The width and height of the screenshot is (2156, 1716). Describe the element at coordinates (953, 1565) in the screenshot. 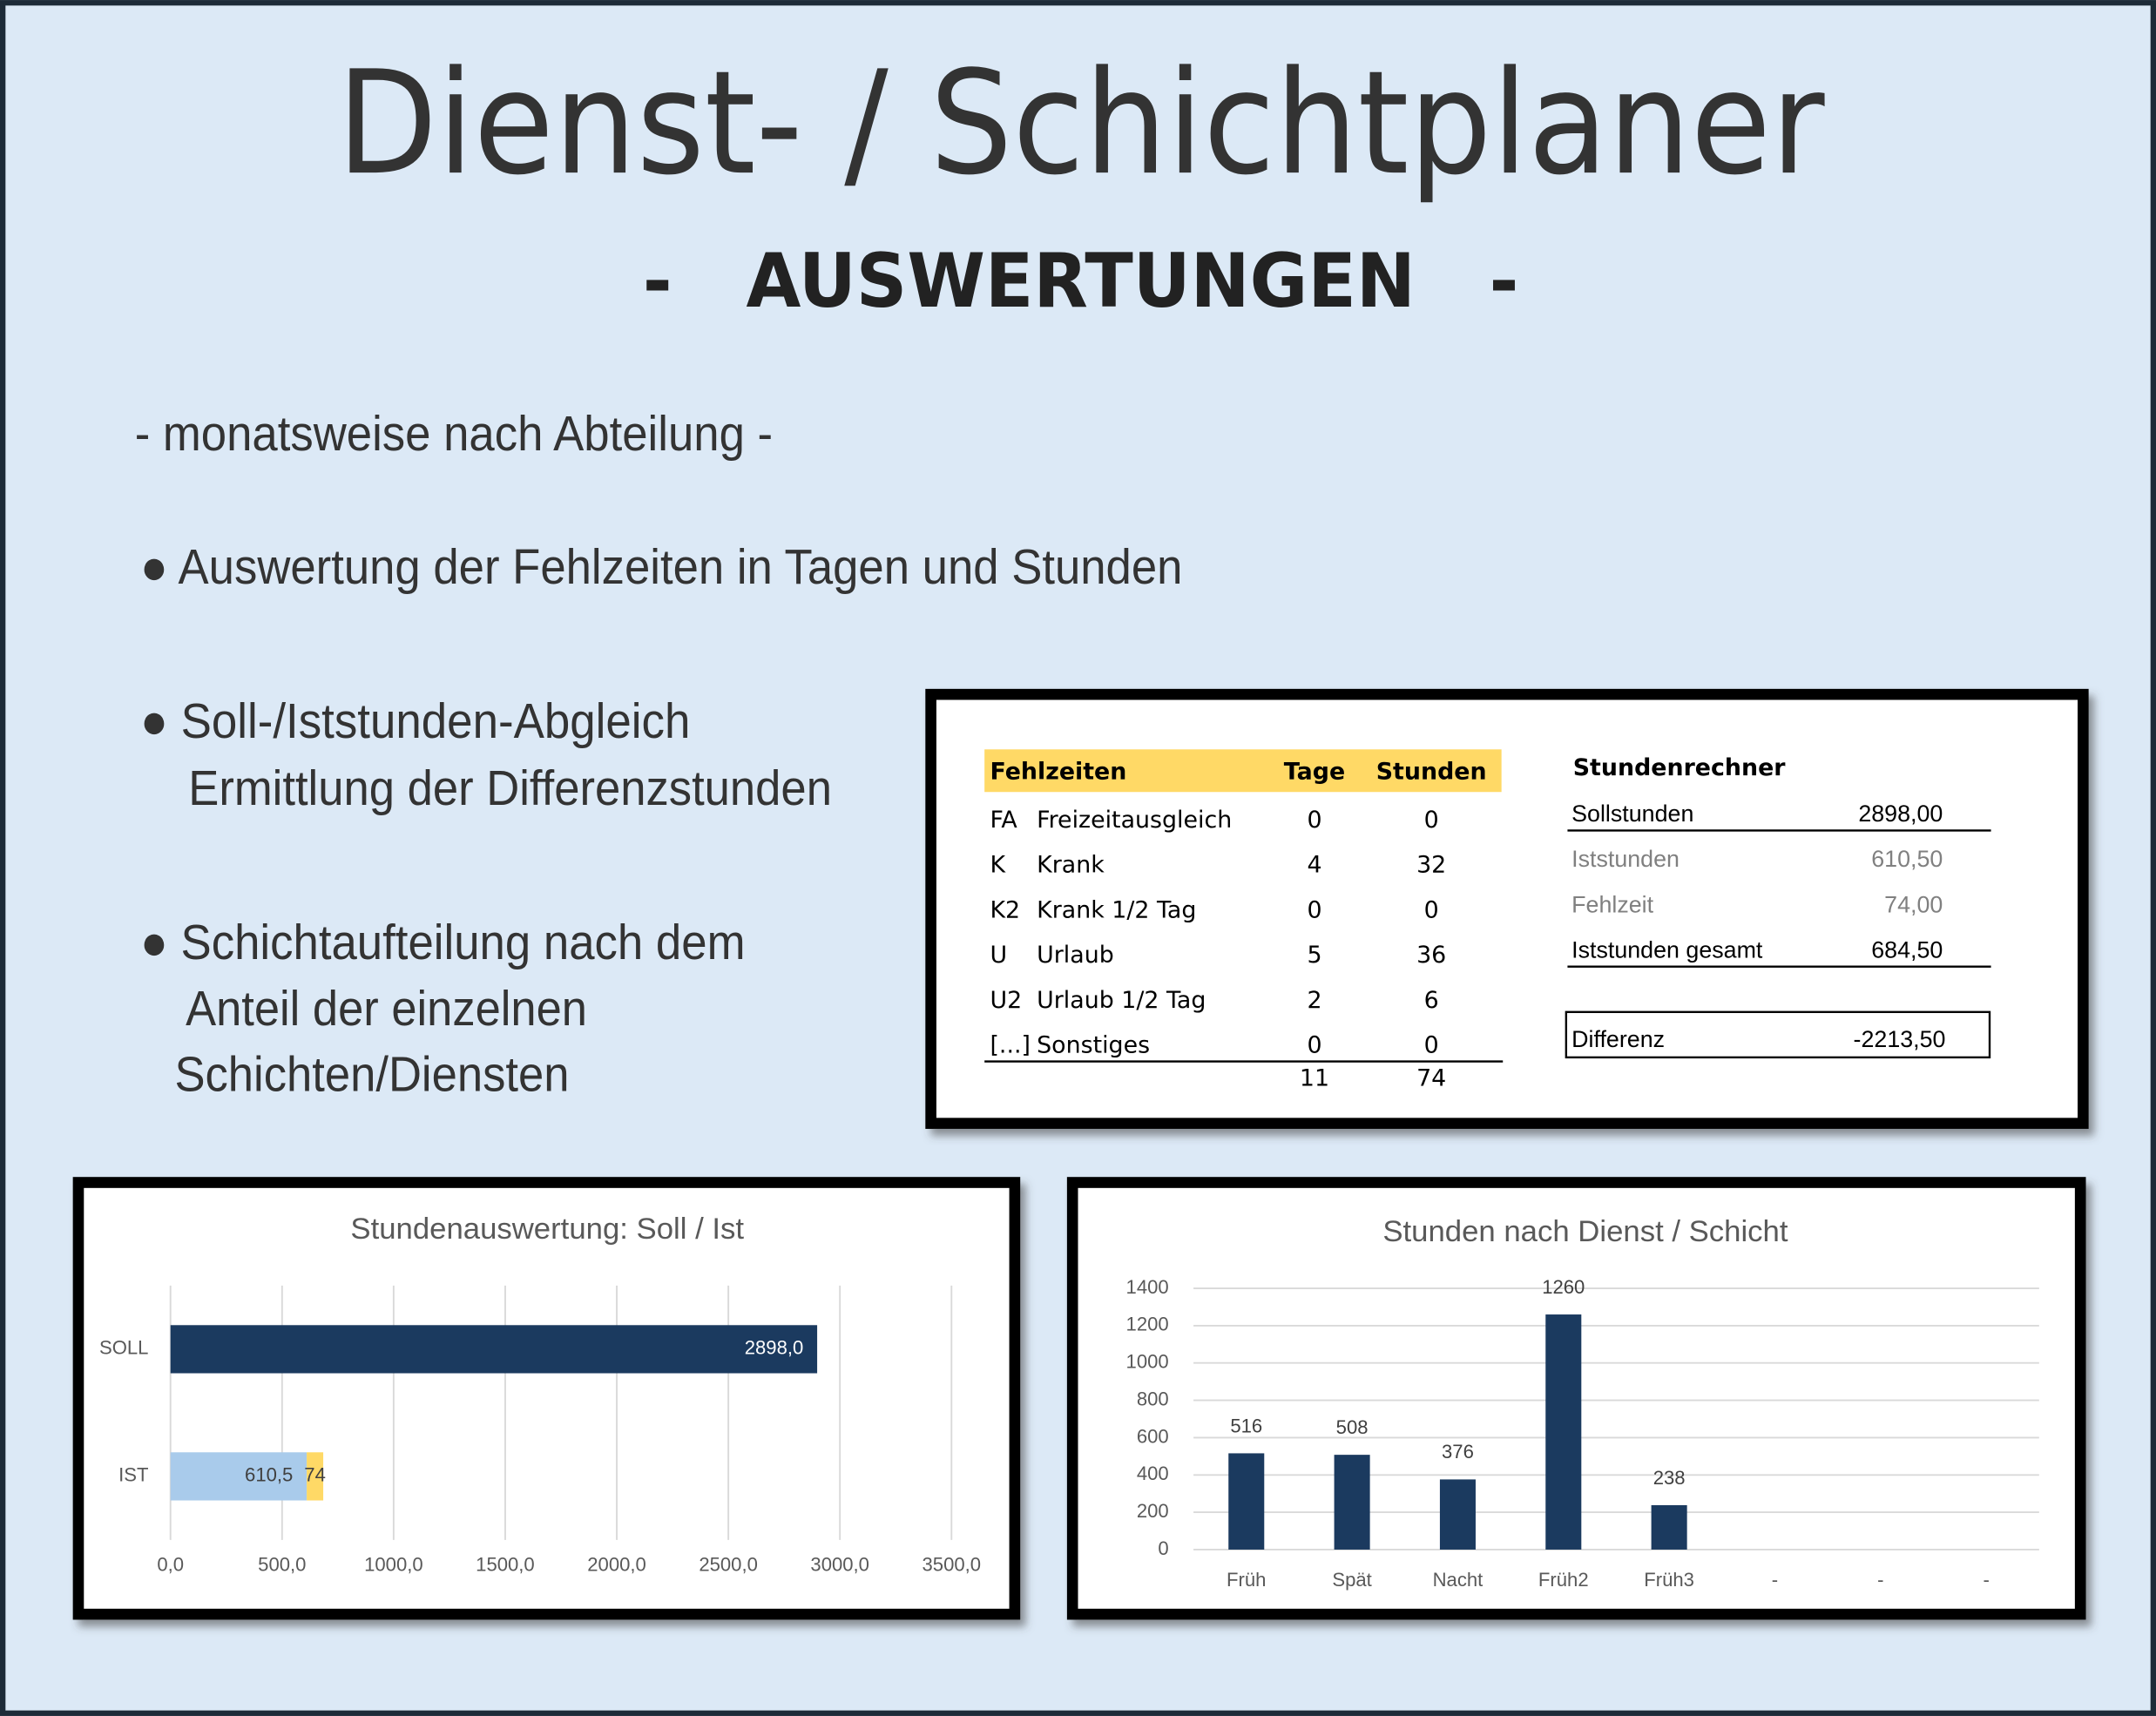

I see `x-tick-label: 3500,0` at that location.